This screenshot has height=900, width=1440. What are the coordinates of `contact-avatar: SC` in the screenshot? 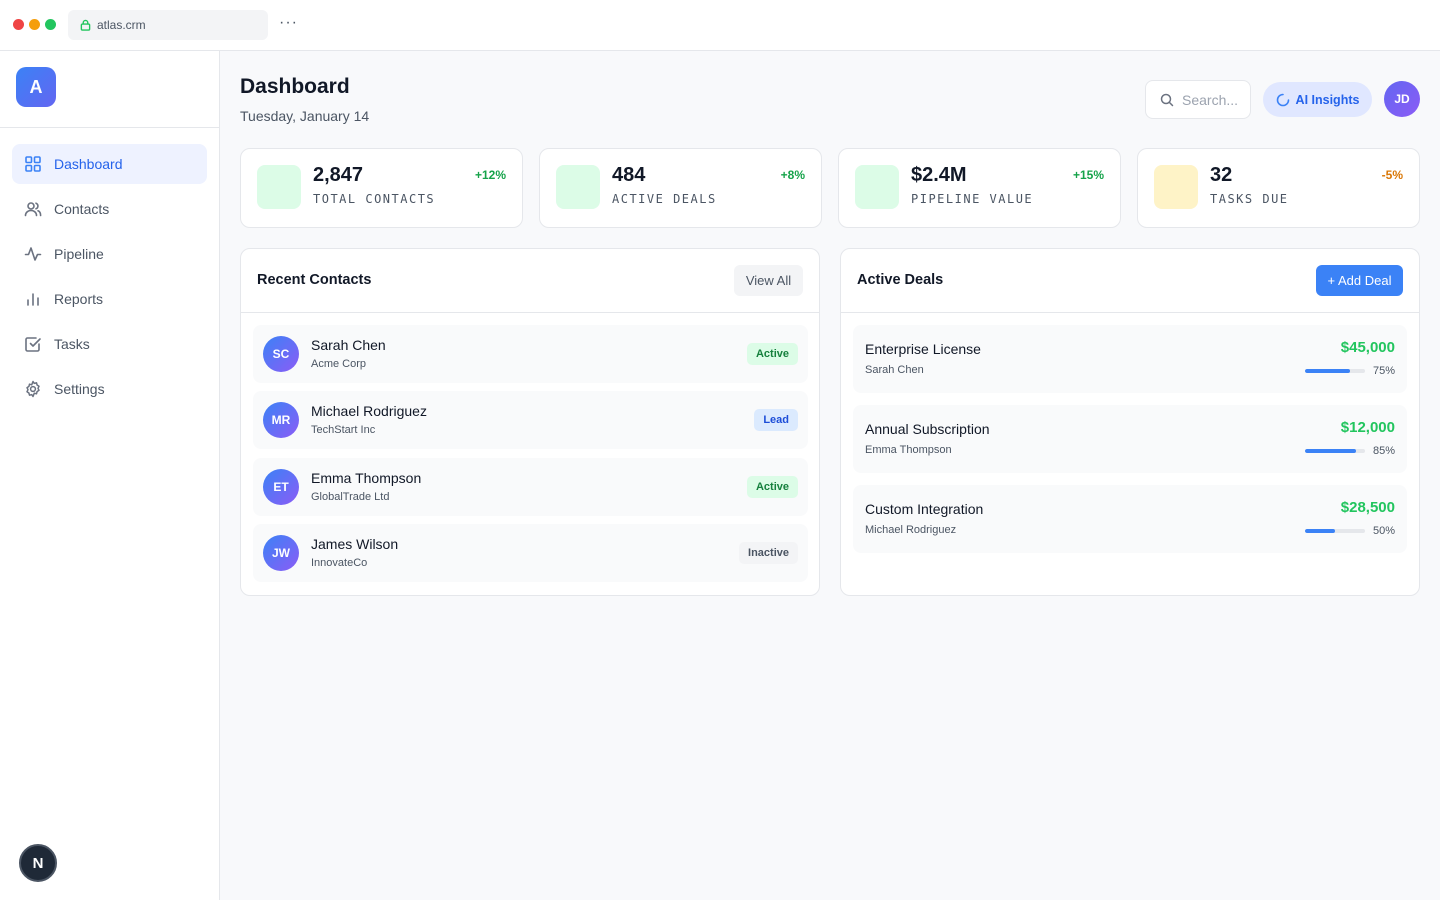 It's located at (281, 354).